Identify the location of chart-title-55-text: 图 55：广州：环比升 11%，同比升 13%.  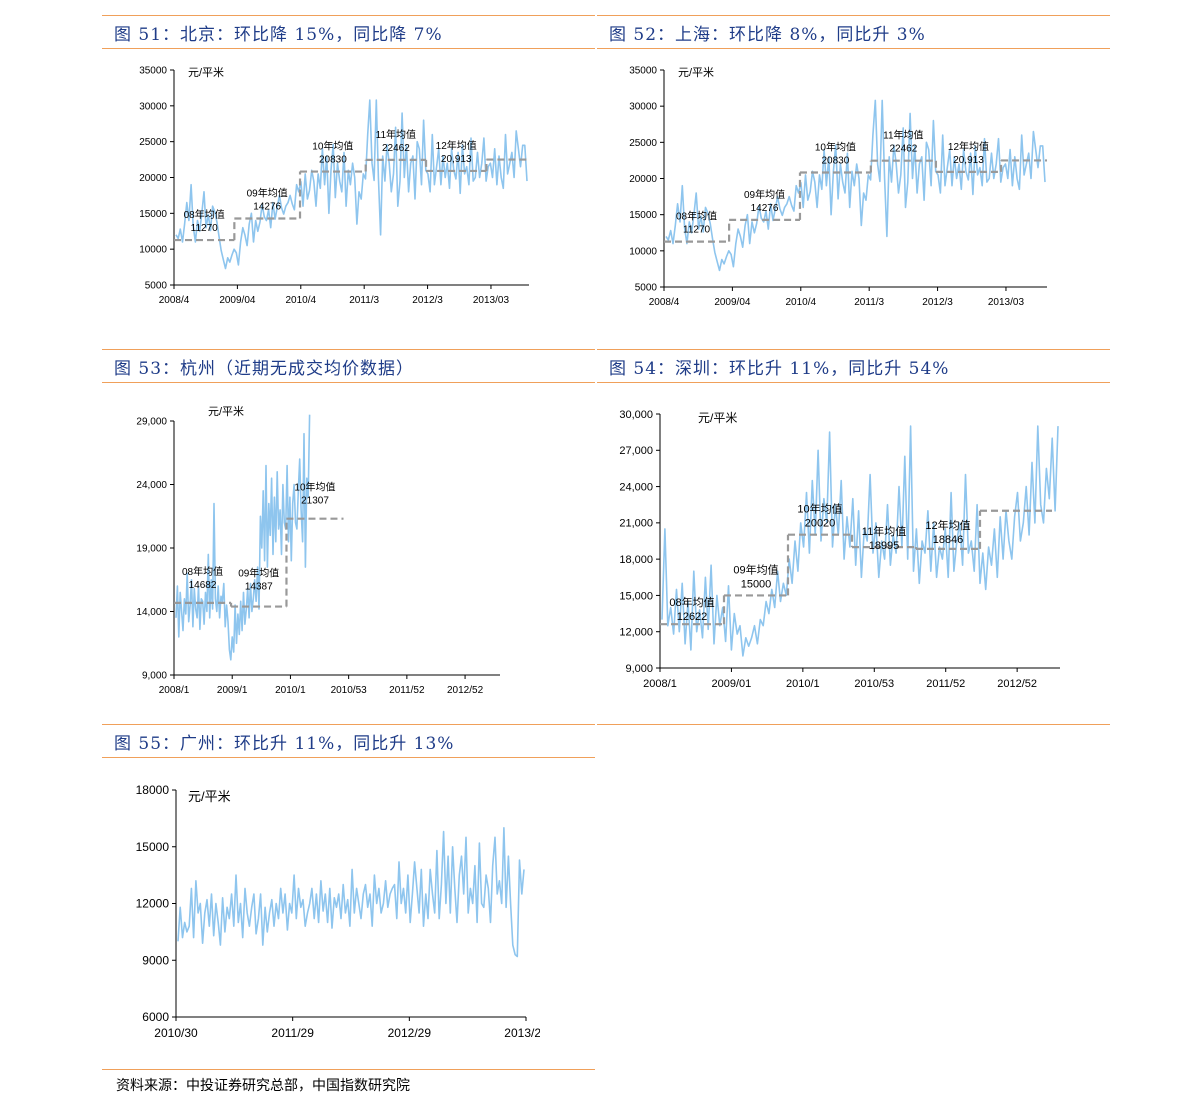
(284, 743).